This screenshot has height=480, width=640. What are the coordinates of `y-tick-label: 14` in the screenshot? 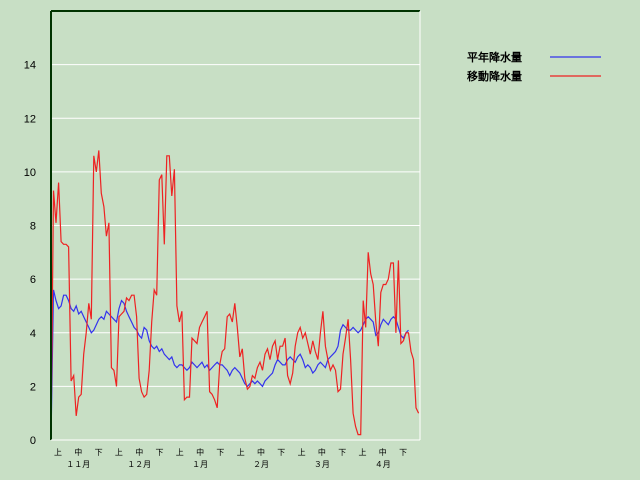 It's located at (30, 66).